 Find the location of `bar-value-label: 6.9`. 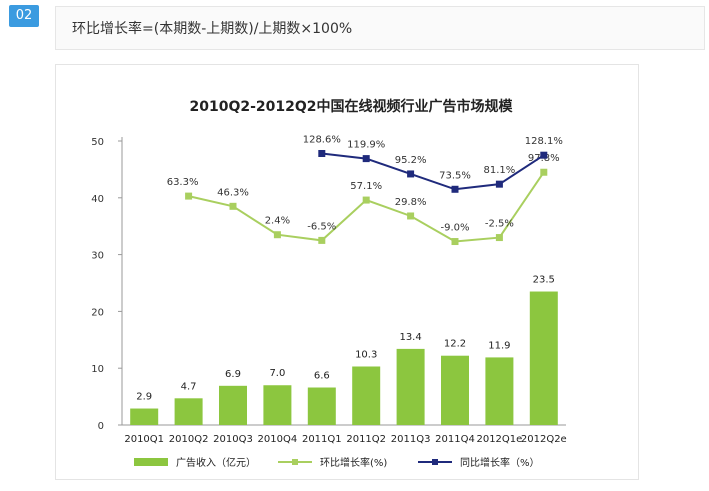

bar-value-label: 6.9 is located at coordinates (233, 374).